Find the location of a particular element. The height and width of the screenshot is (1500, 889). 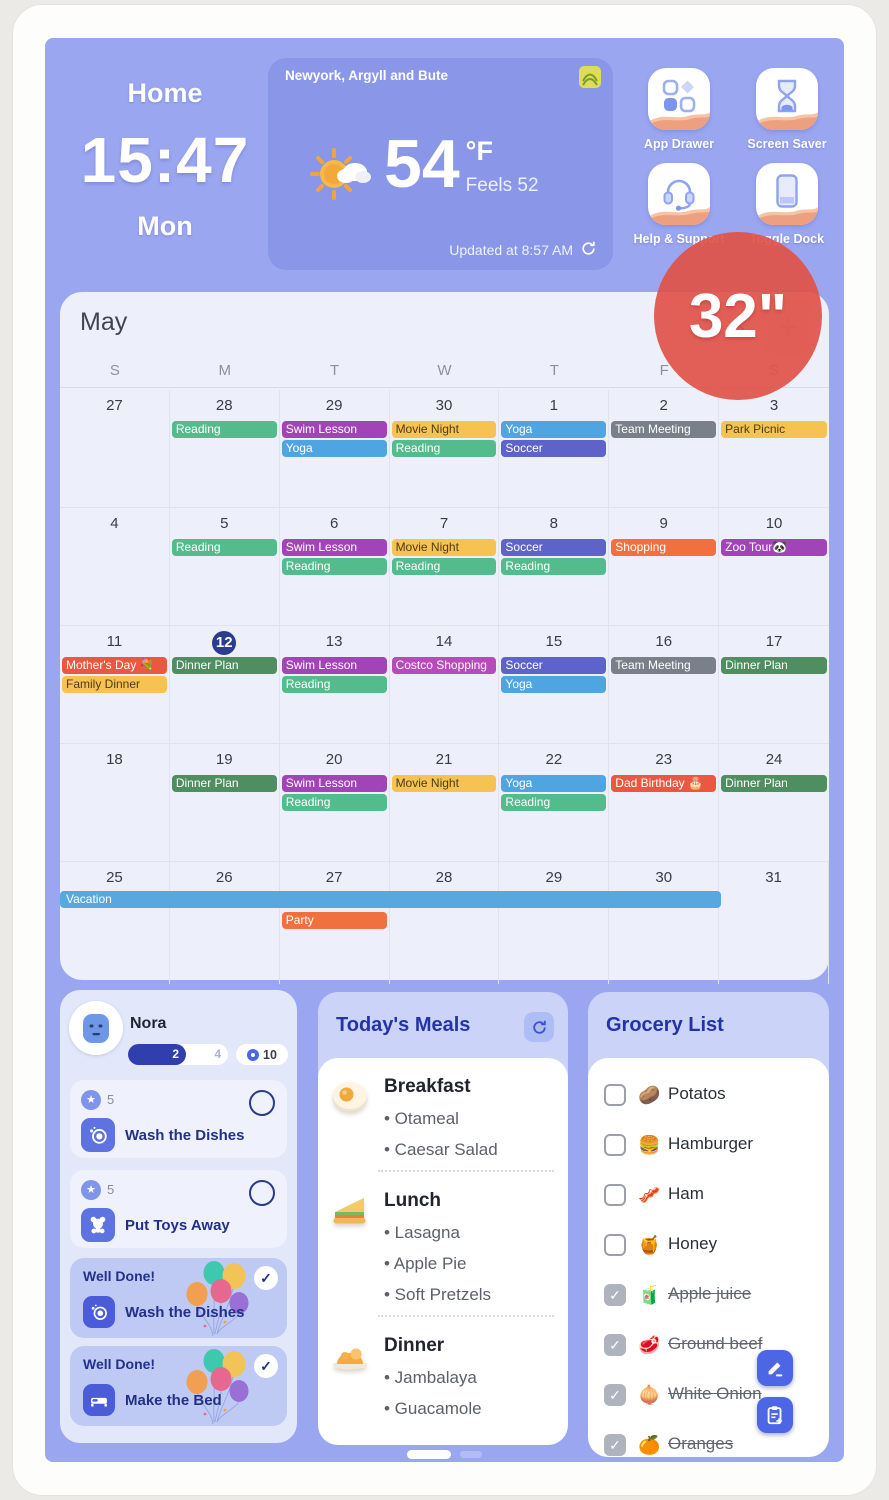

calendar-day-cell: 10 Zoo Tour🐼 is located at coordinates (774, 566).